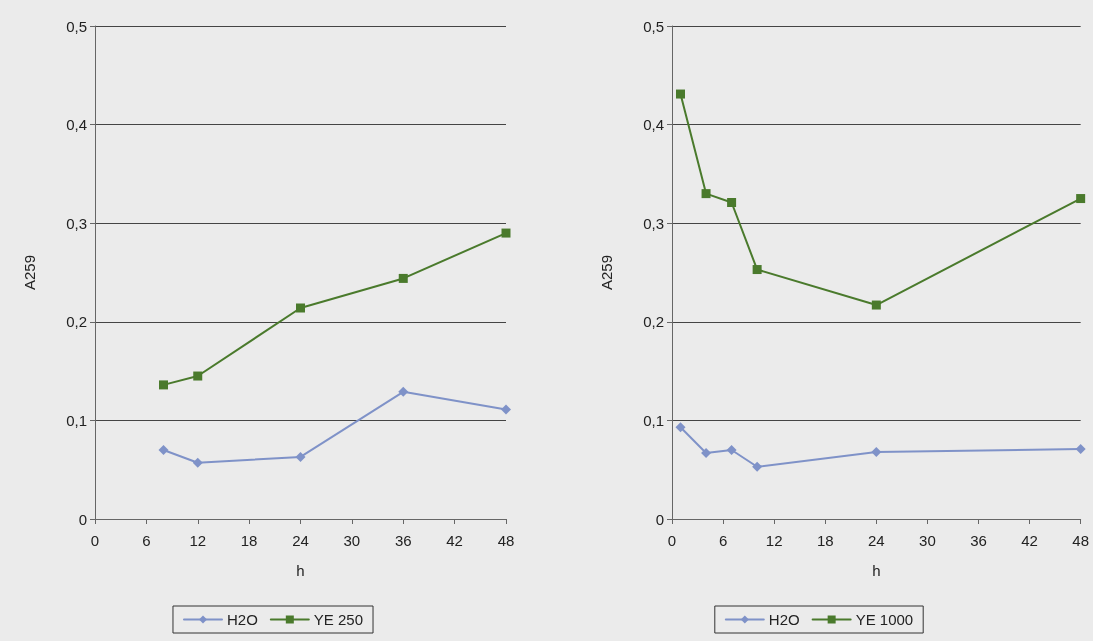 The width and height of the screenshot is (1093, 641). What do you see at coordinates (338, 619) in the screenshot?
I see `legend-label: YE 250` at bounding box center [338, 619].